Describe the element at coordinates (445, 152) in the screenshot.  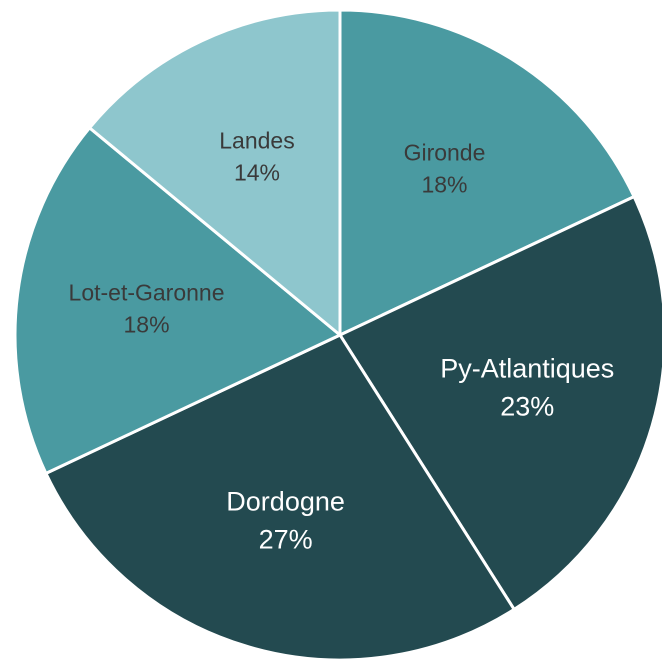
I see `slice-label: Gironde` at that location.